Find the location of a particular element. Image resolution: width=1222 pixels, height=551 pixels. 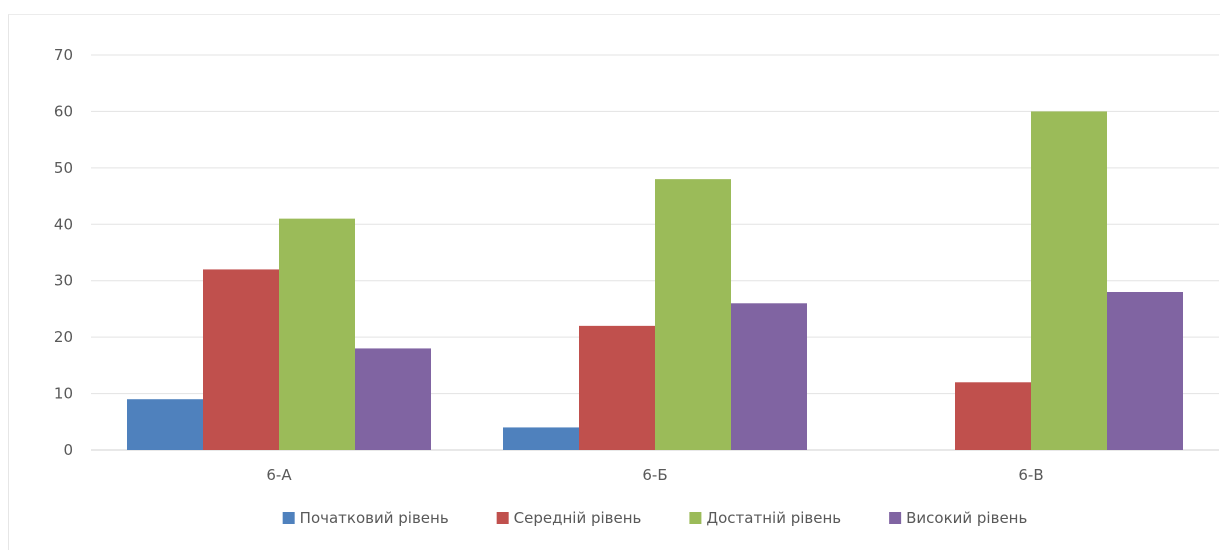

y-tick-label: 10 is located at coordinates (63, 394).